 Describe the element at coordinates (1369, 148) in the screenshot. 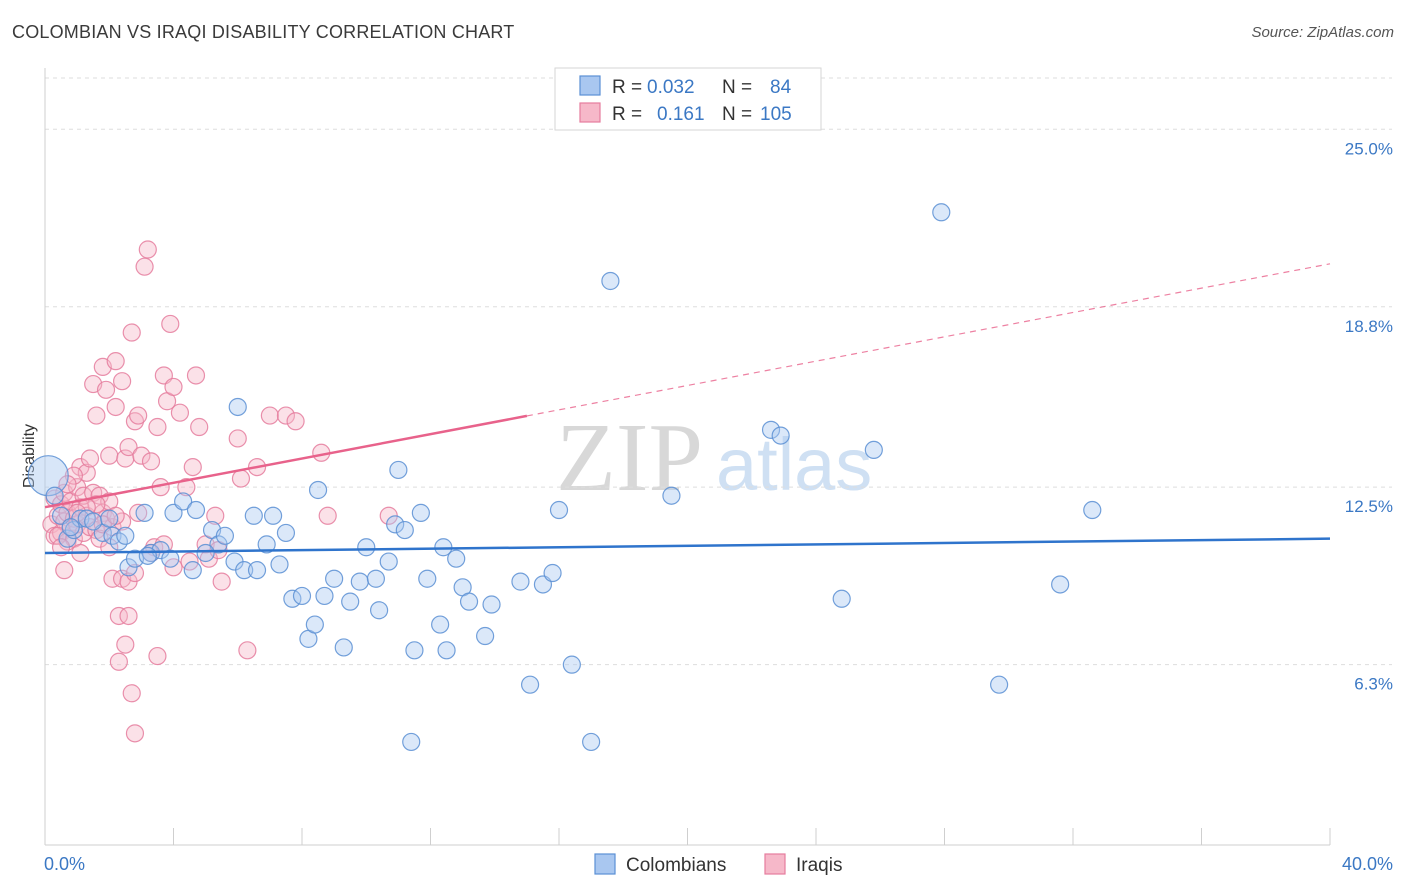

I see `y-tick-label: 25.0%` at that location.